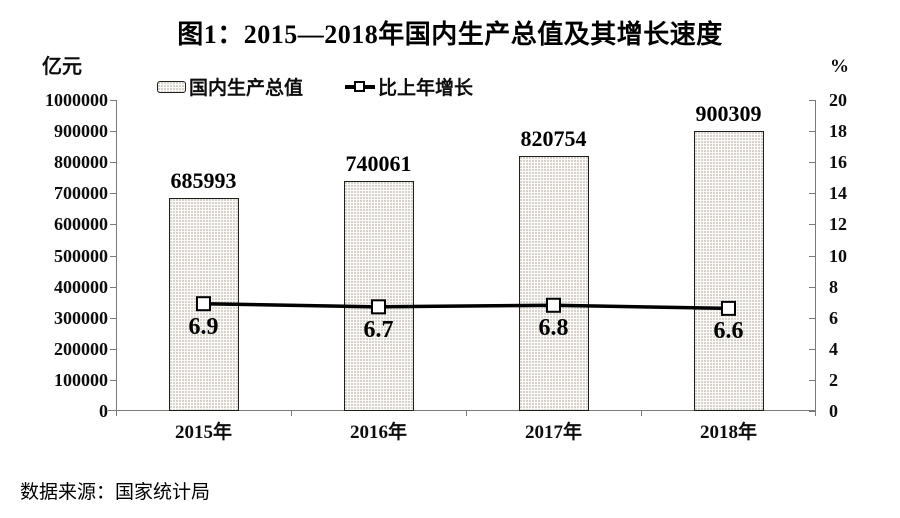 This screenshot has height=518, width=900. I want to click on growth-line, so click(466, 306).